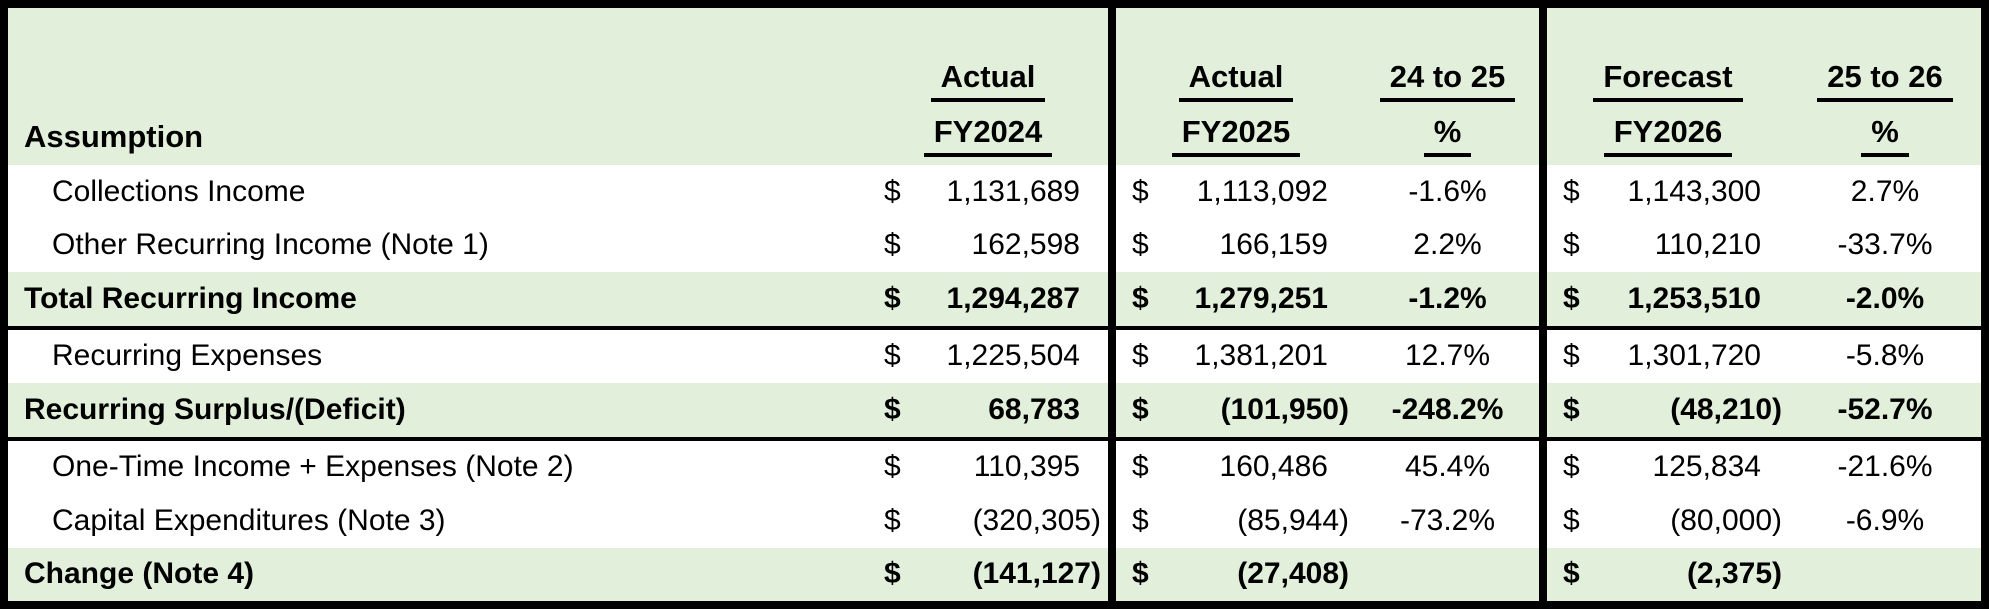 The height and width of the screenshot is (609, 1989). Describe the element at coordinates (1236, 135) in the screenshot. I see `header-line: FY2025` at that location.